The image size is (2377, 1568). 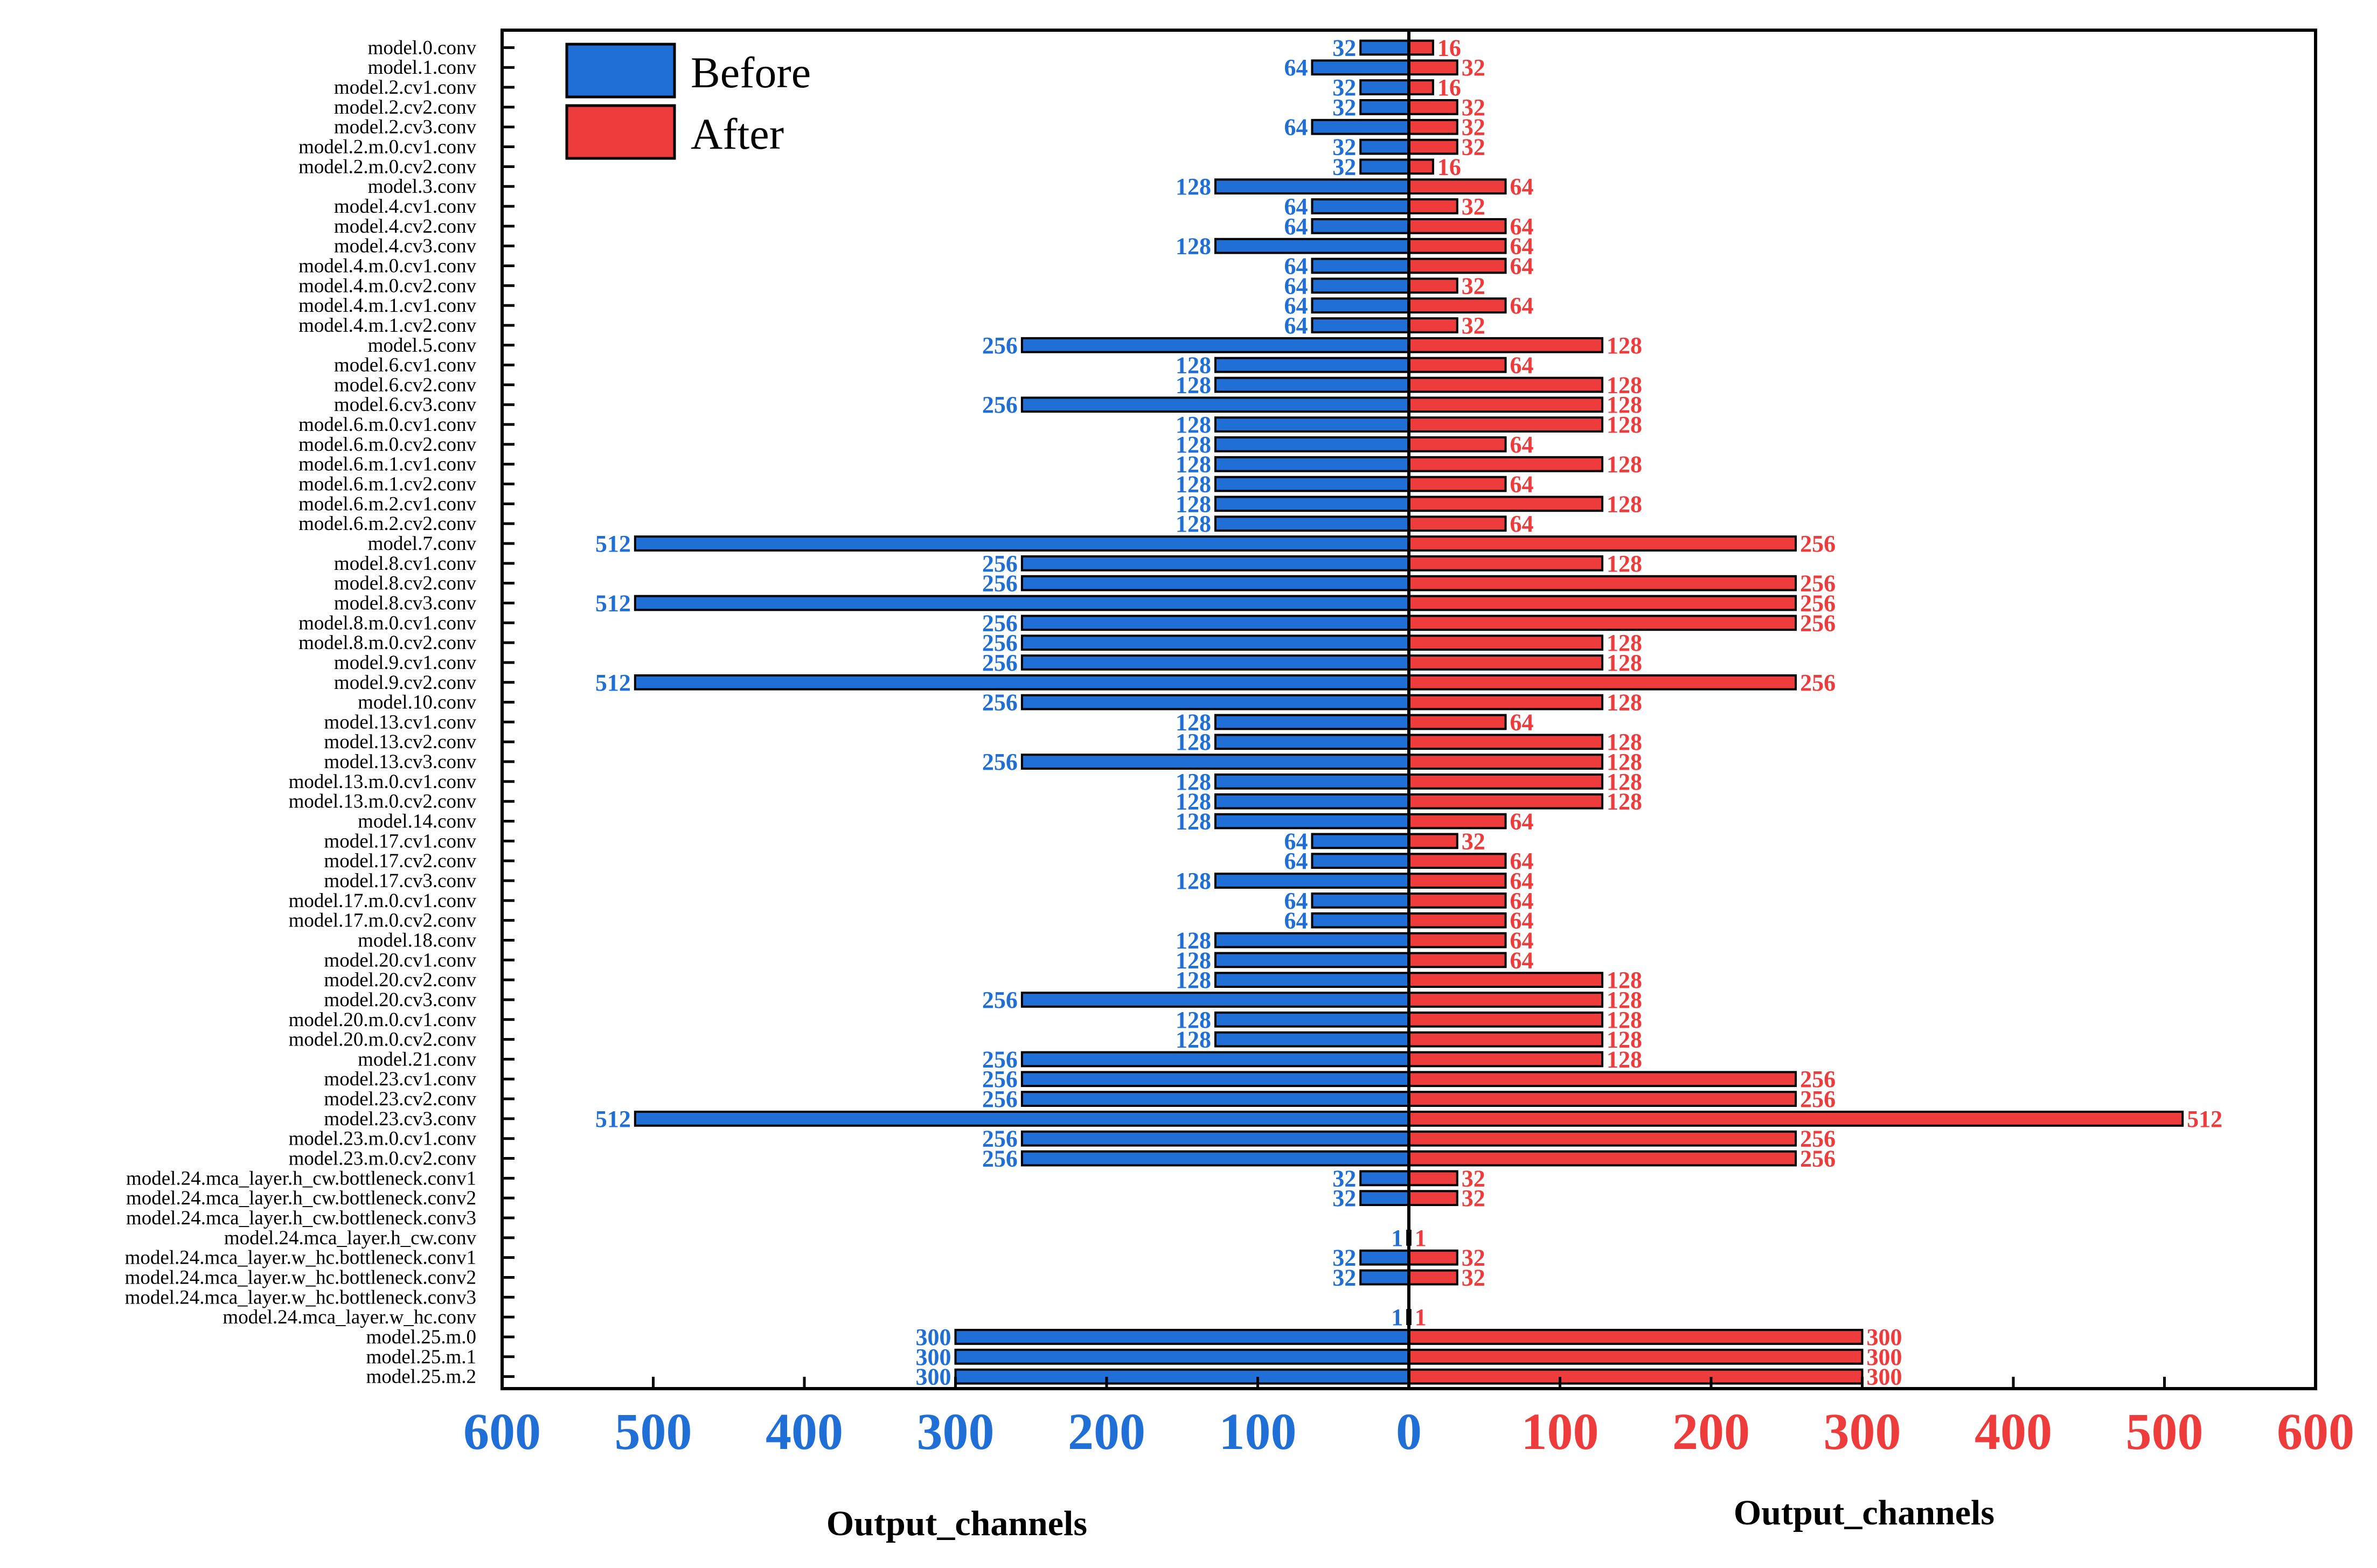 What do you see at coordinates (383, 1040) in the screenshot?
I see `category-label: model.20.m.0.cv2.conv` at bounding box center [383, 1040].